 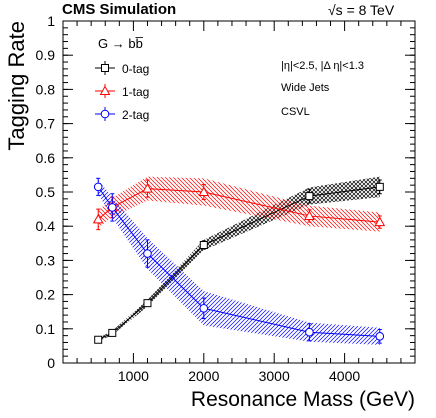 I want to click on x-tick-label: 4000, so click(x=344, y=376).